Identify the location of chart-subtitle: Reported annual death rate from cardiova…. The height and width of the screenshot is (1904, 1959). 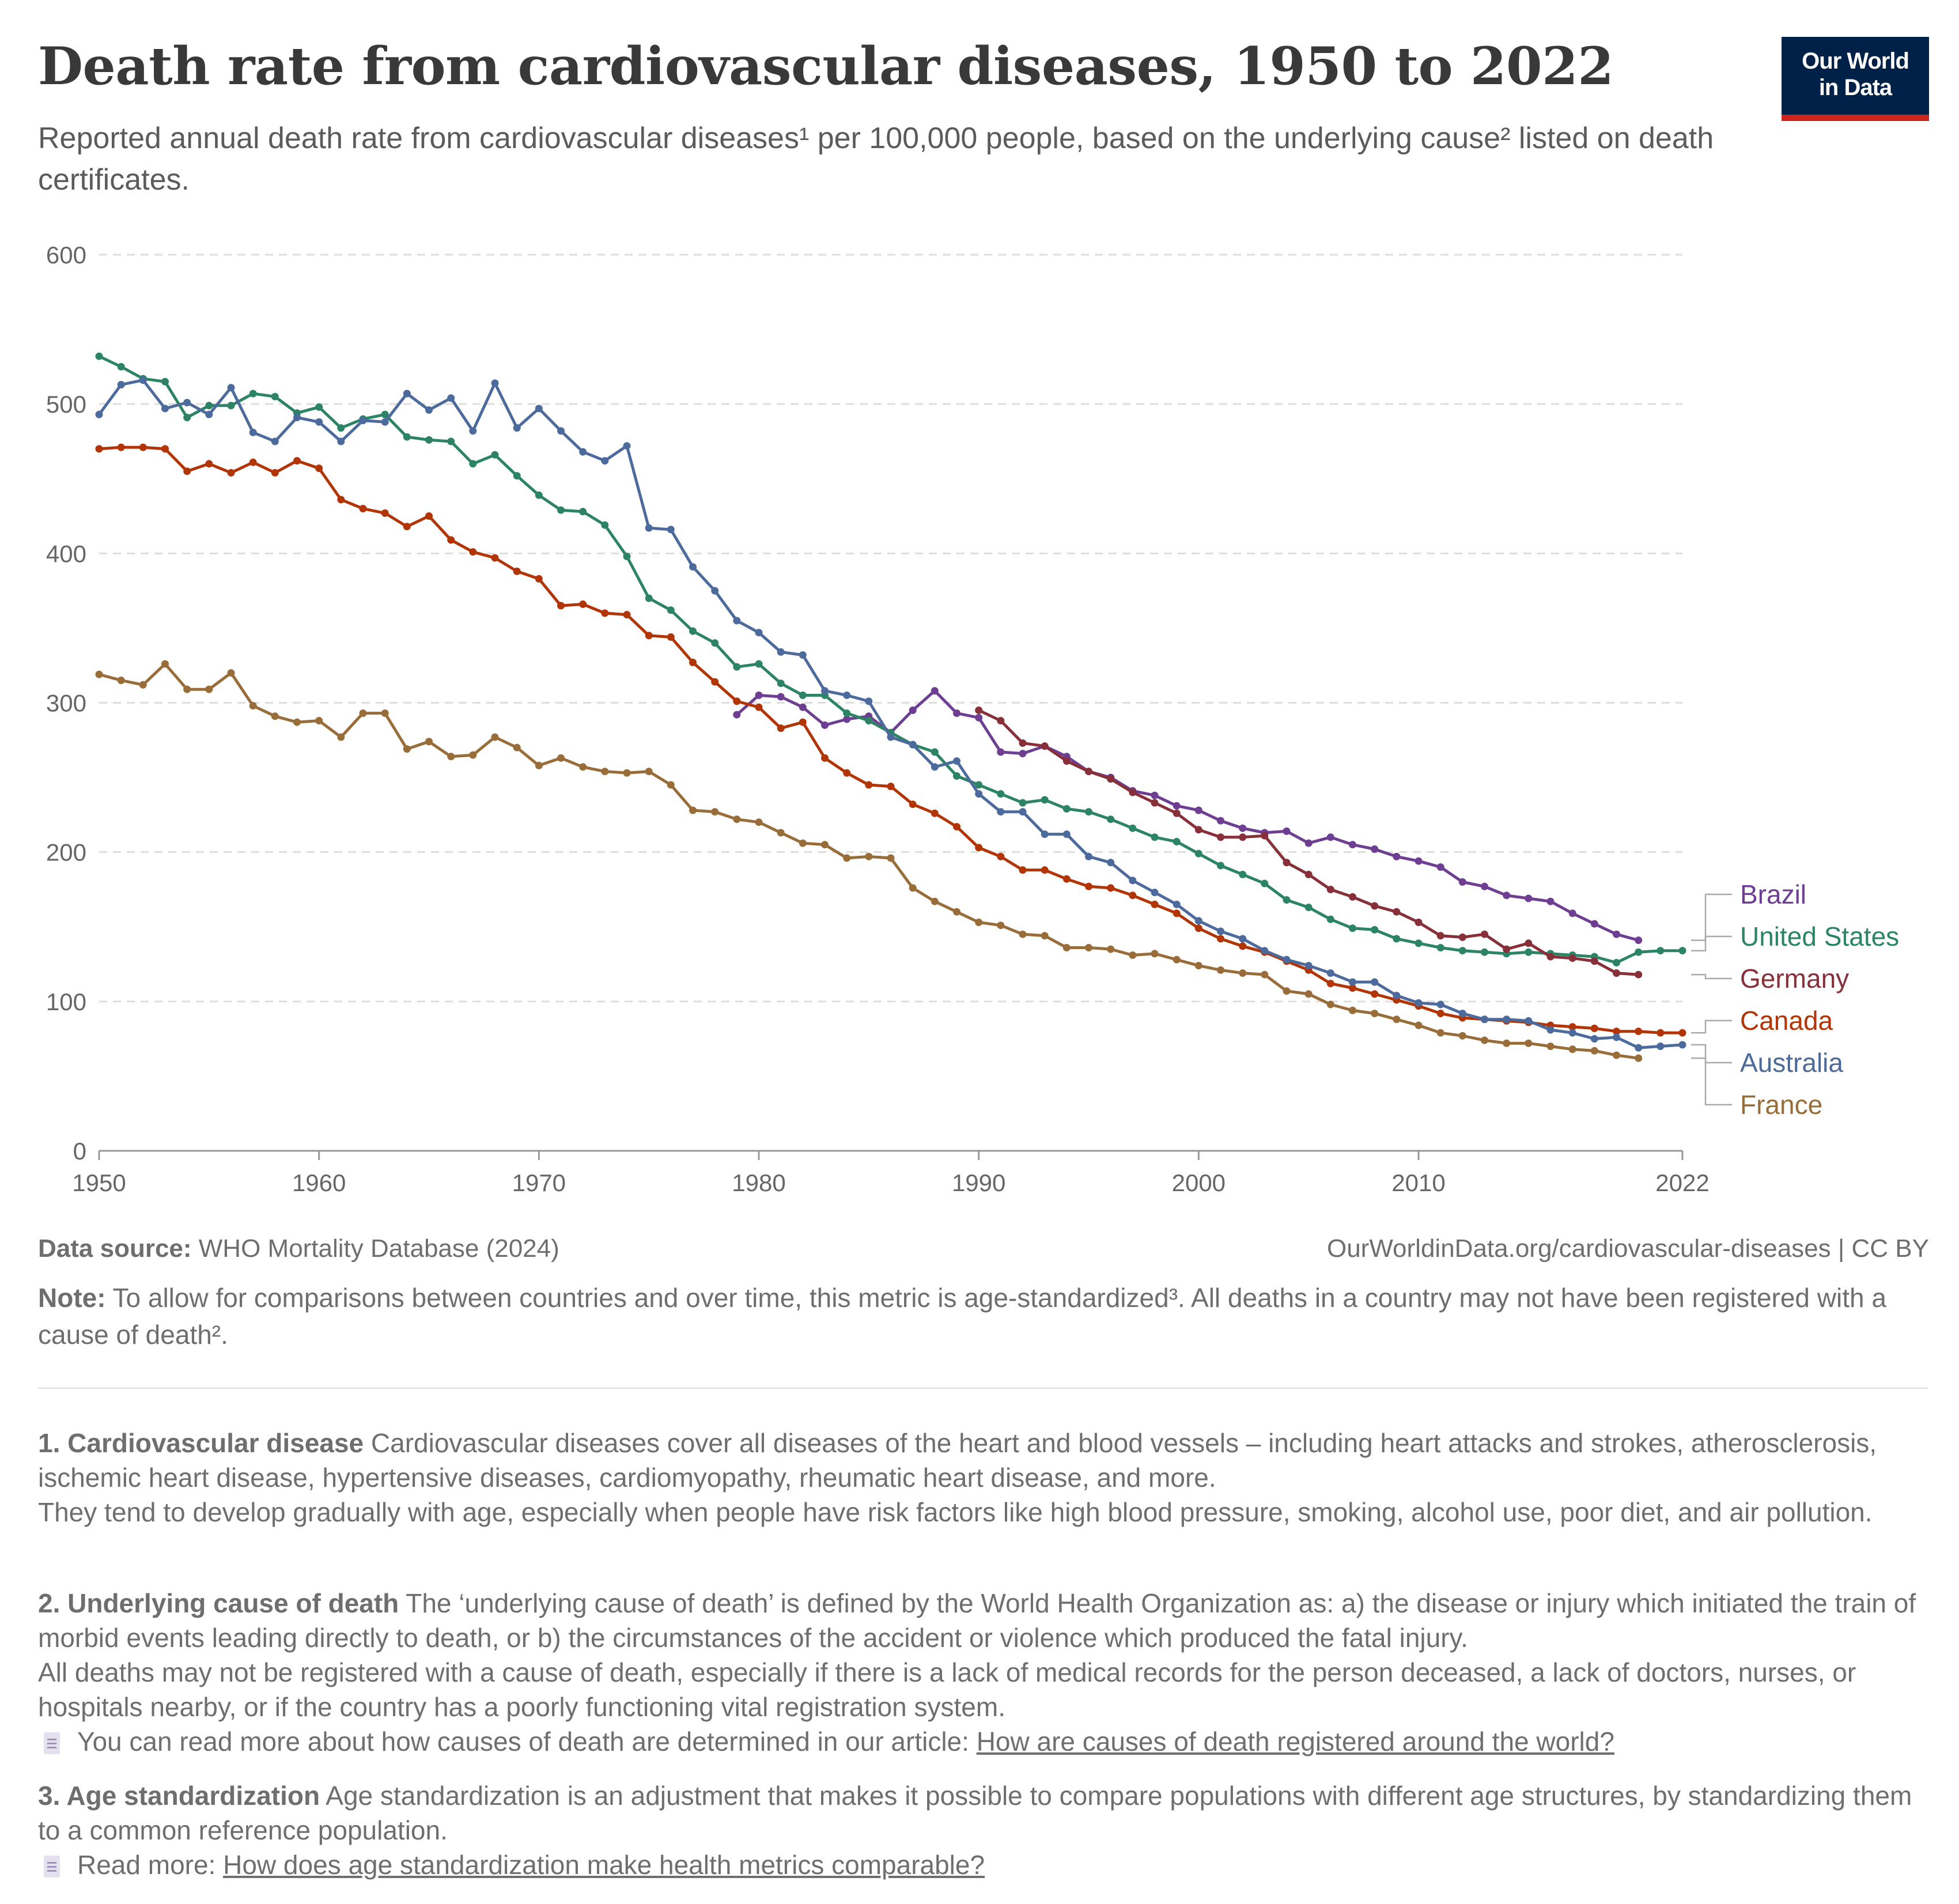
(876, 160).